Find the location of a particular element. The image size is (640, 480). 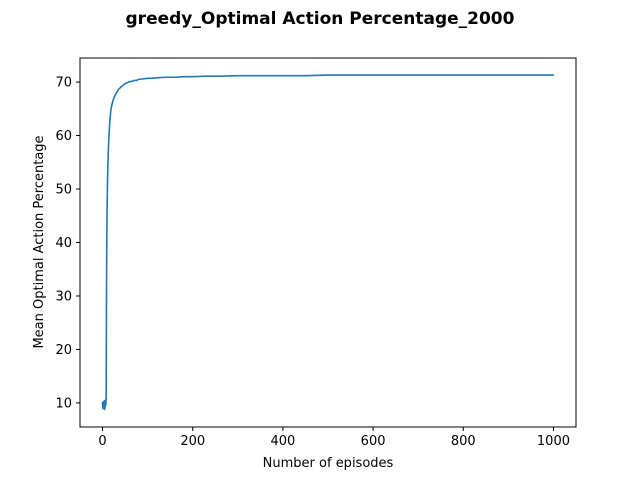

y-tick-label: 50 is located at coordinates (63, 190).